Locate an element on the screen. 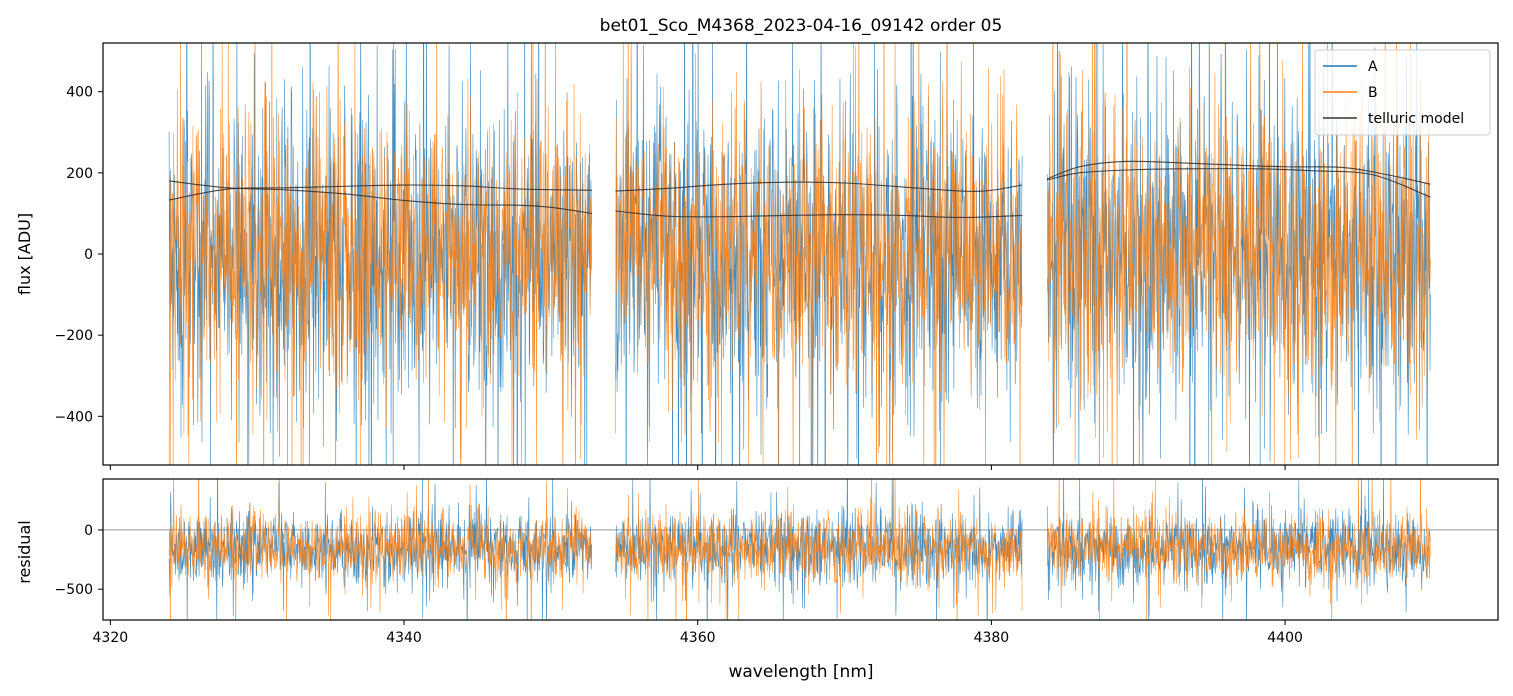 The height and width of the screenshot is (696, 1513). residual-y-tick-label: 0 is located at coordinates (88, 531).